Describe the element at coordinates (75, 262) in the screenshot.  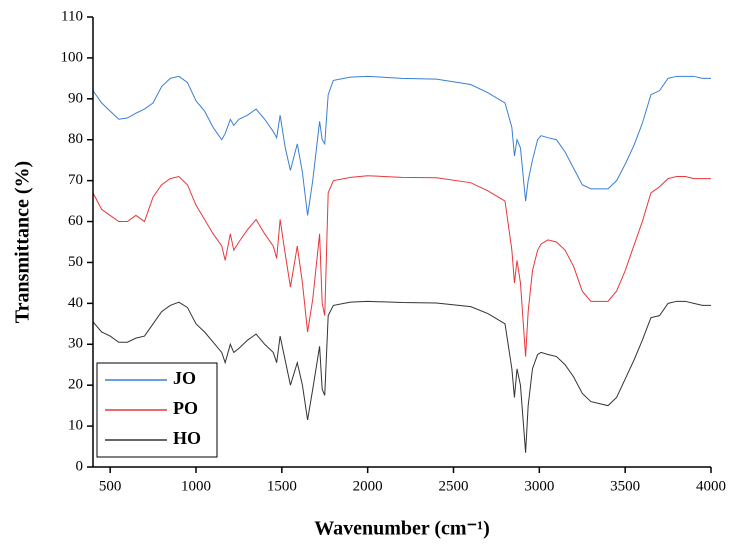
I see `y-tick-label: 50` at that location.